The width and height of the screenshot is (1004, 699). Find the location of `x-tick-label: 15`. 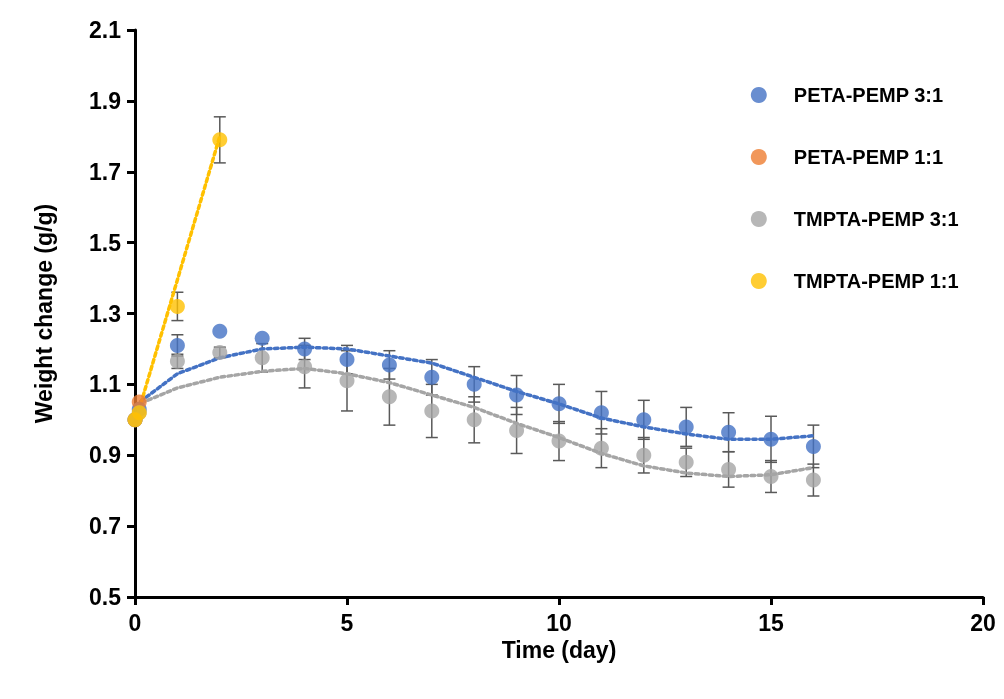

x-tick-label: 15 is located at coordinates (771, 622).